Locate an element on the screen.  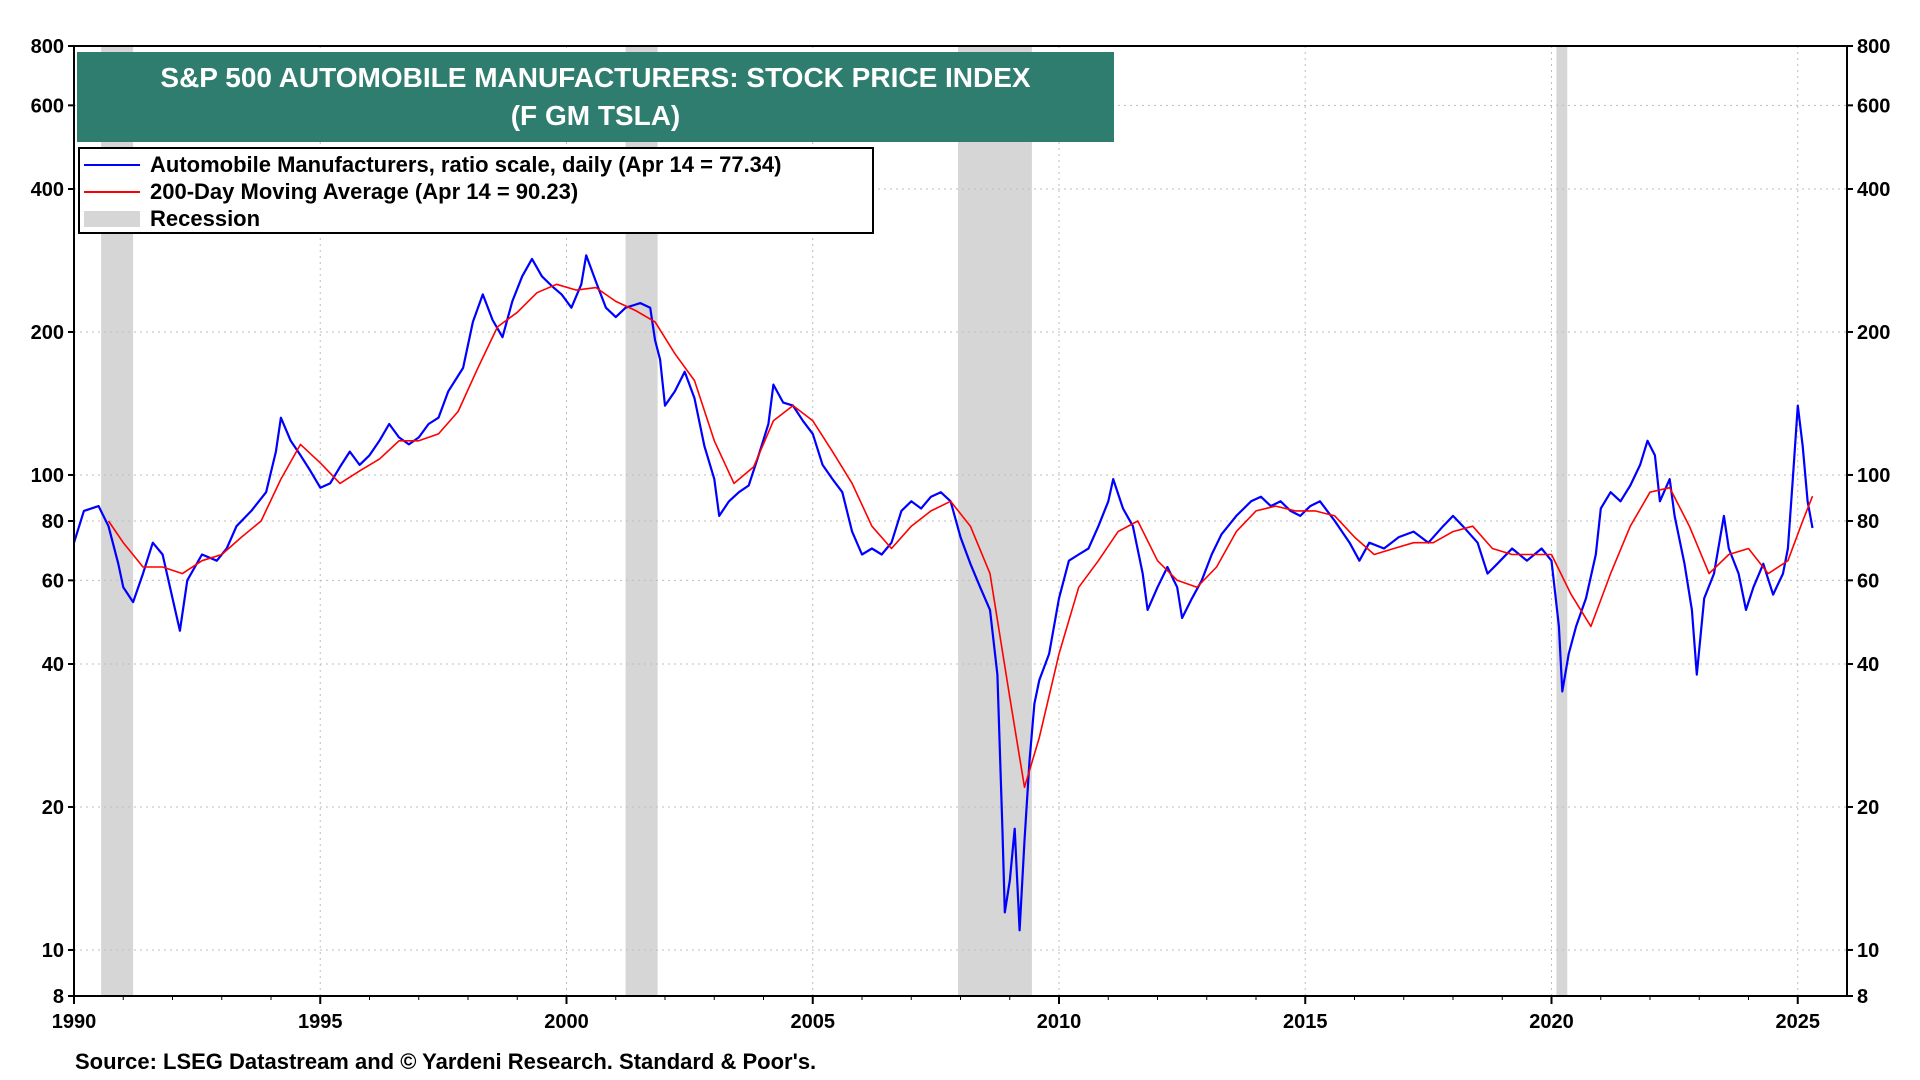
y-tick-label-right-20: 20 is located at coordinates (1868, 808).